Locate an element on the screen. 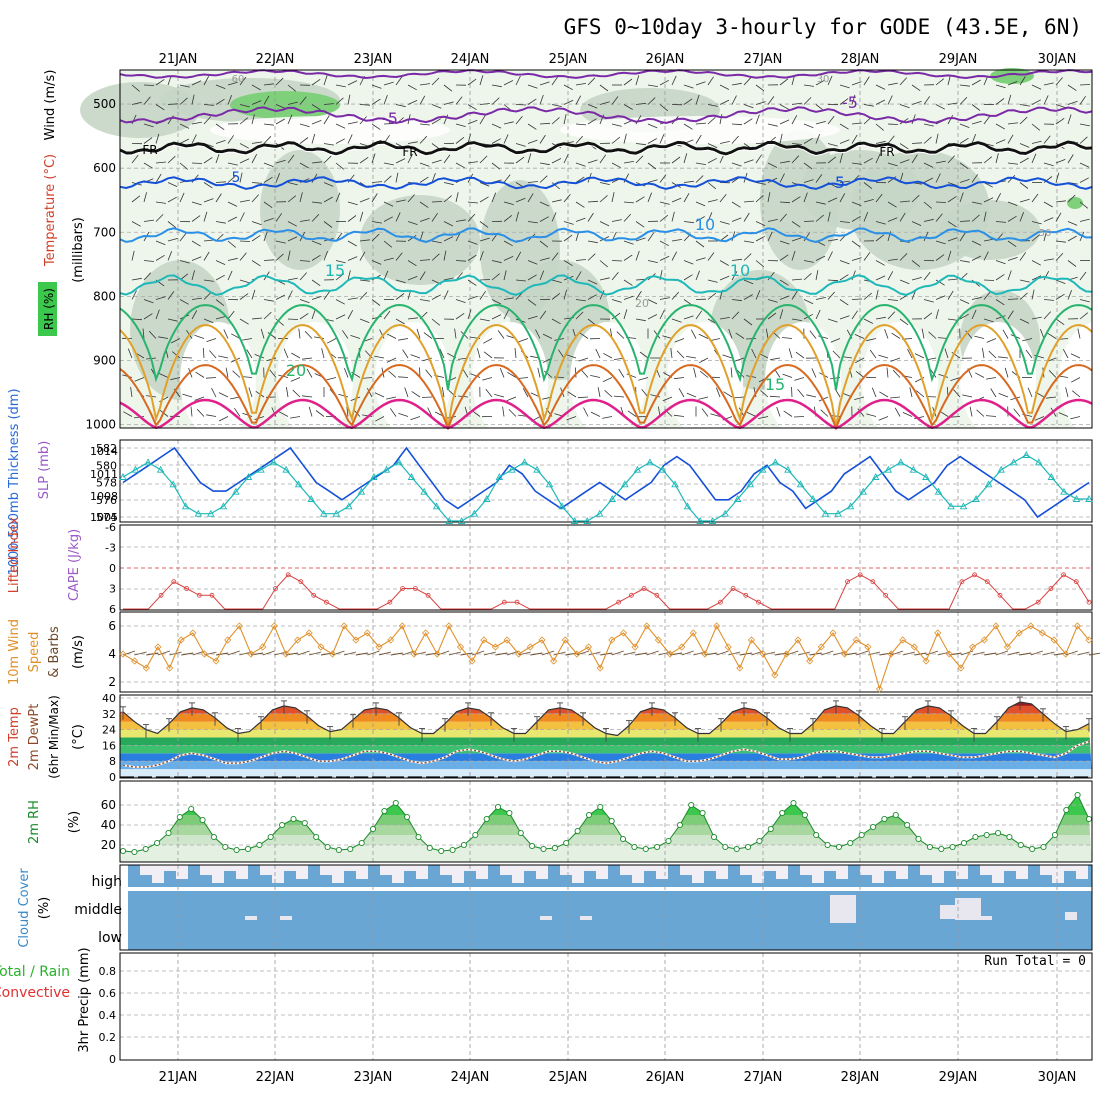 The height and width of the screenshot is (1100, 1100). wind-label-1: 10m Wind is located at coordinates (14, 652).